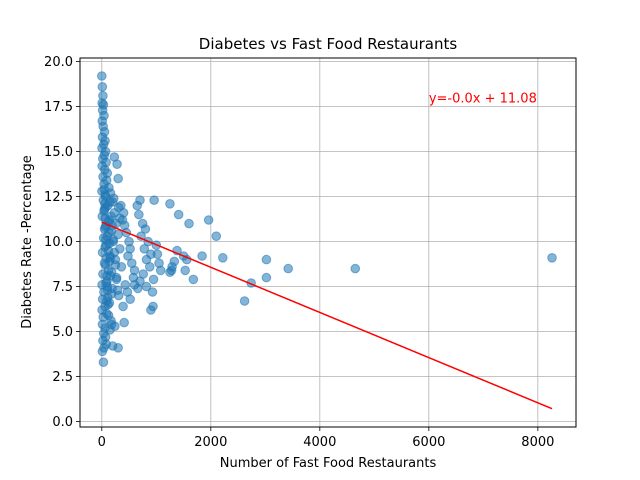 This screenshot has width=640, height=480. I want to click on x-tick-label: 6000, so click(428, 442).